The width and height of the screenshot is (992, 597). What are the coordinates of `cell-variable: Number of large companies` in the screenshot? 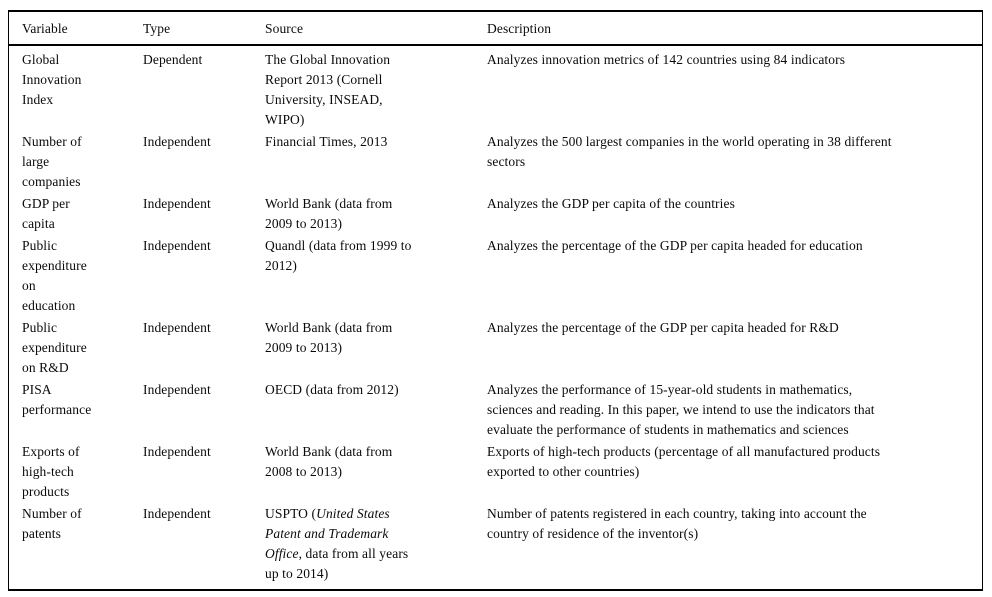 It's located at (52, 161).